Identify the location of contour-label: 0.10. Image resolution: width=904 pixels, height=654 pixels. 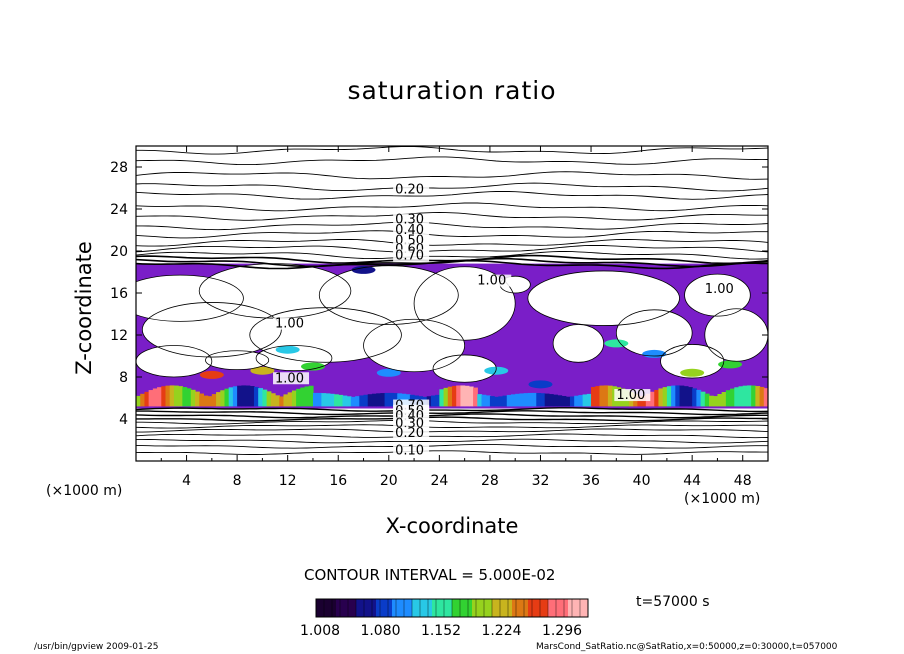
(409, 451).